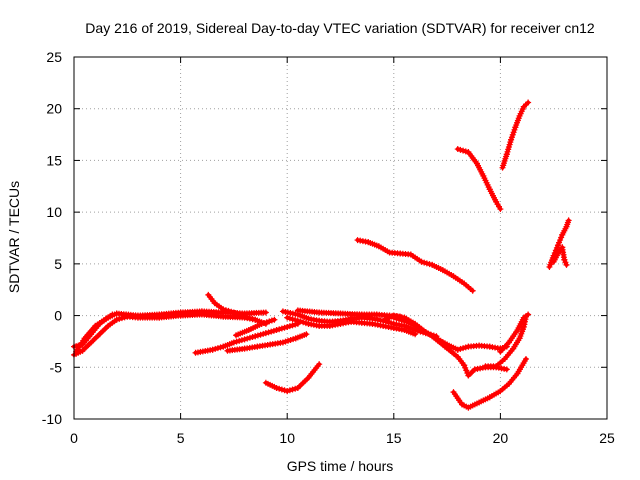  What do you see at coordinates (255, 327) in the screenshot?
I see `series-arc-g` at bounding box center [255, 327].